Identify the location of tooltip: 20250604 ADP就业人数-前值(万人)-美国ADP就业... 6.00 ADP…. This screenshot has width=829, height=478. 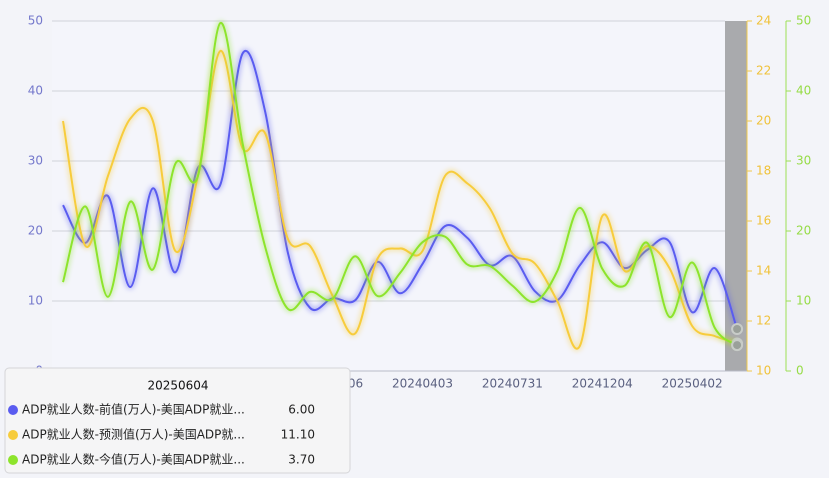
(177, 420).